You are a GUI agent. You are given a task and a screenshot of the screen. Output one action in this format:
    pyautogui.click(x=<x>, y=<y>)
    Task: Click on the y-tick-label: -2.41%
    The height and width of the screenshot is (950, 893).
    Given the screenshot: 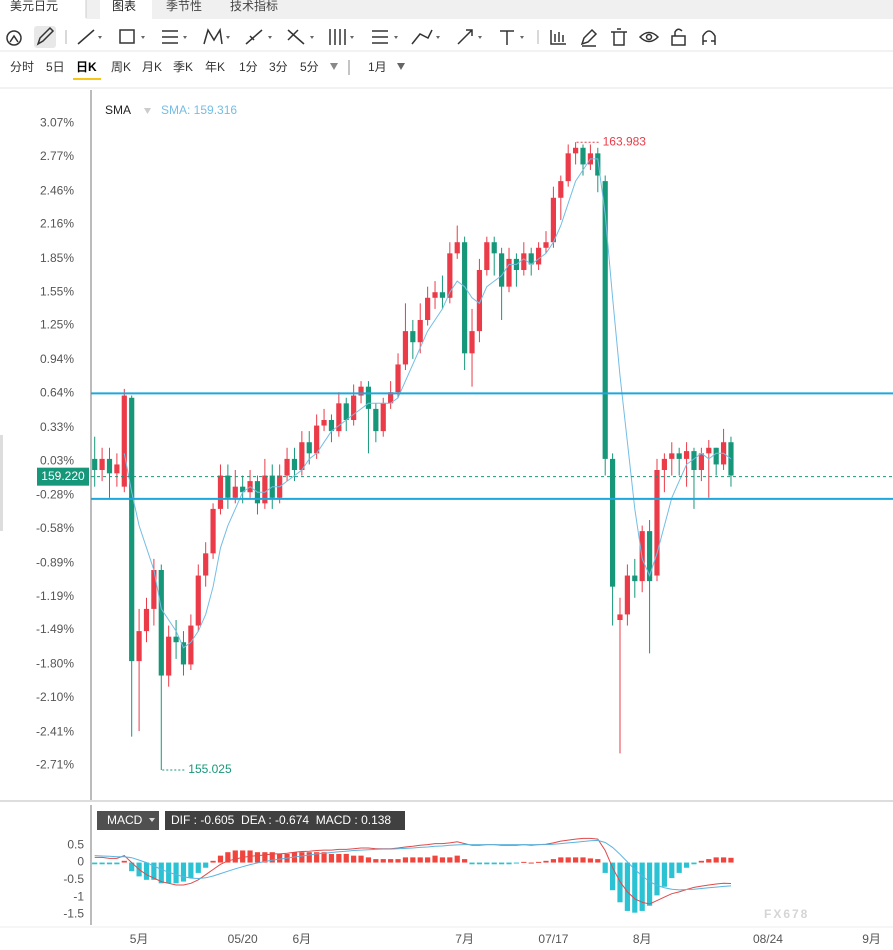 What is the action you would take?
    pyautogui.click(x=55, y=731)
    